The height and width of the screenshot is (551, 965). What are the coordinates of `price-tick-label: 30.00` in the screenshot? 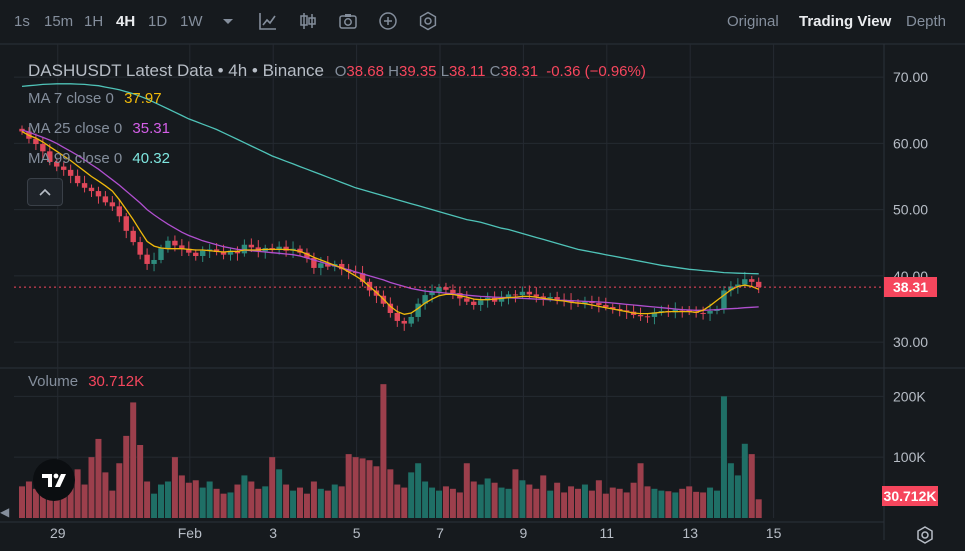 It's located at (910, 342).